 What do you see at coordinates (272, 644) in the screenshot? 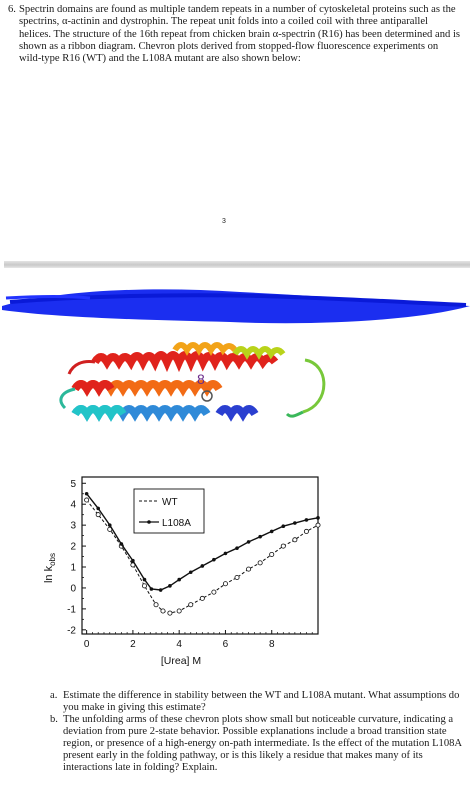
I see `x-tick-label: 8` at bounding box center [272, 644].